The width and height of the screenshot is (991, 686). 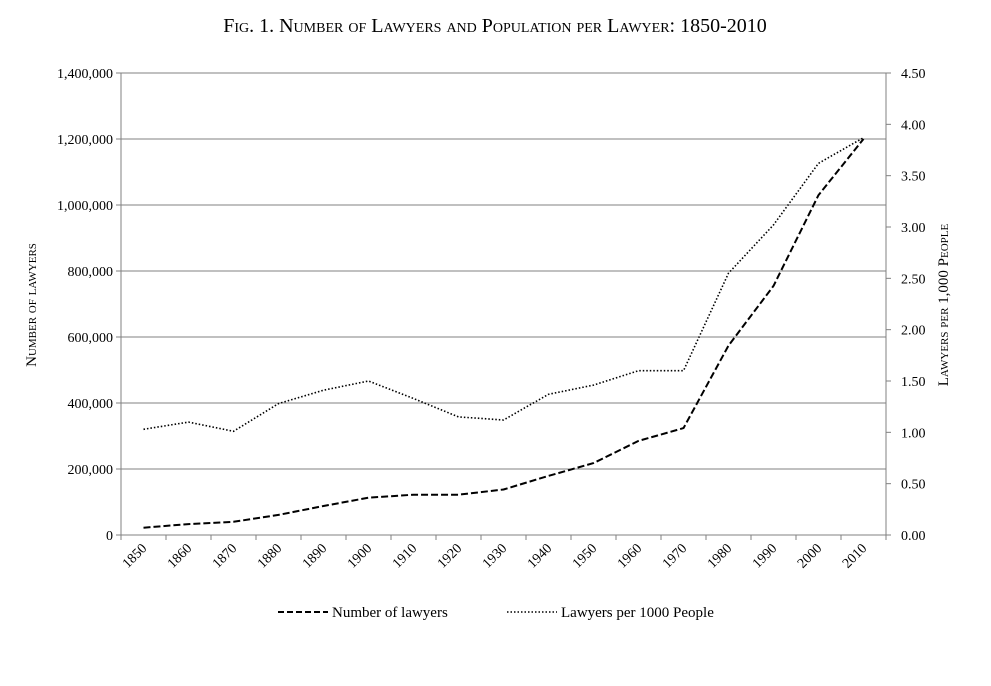 What do you see at coordinates (270, 556) in the screenshot?
I see `x-tick-label: 1880` at bounding box center [270, 556].